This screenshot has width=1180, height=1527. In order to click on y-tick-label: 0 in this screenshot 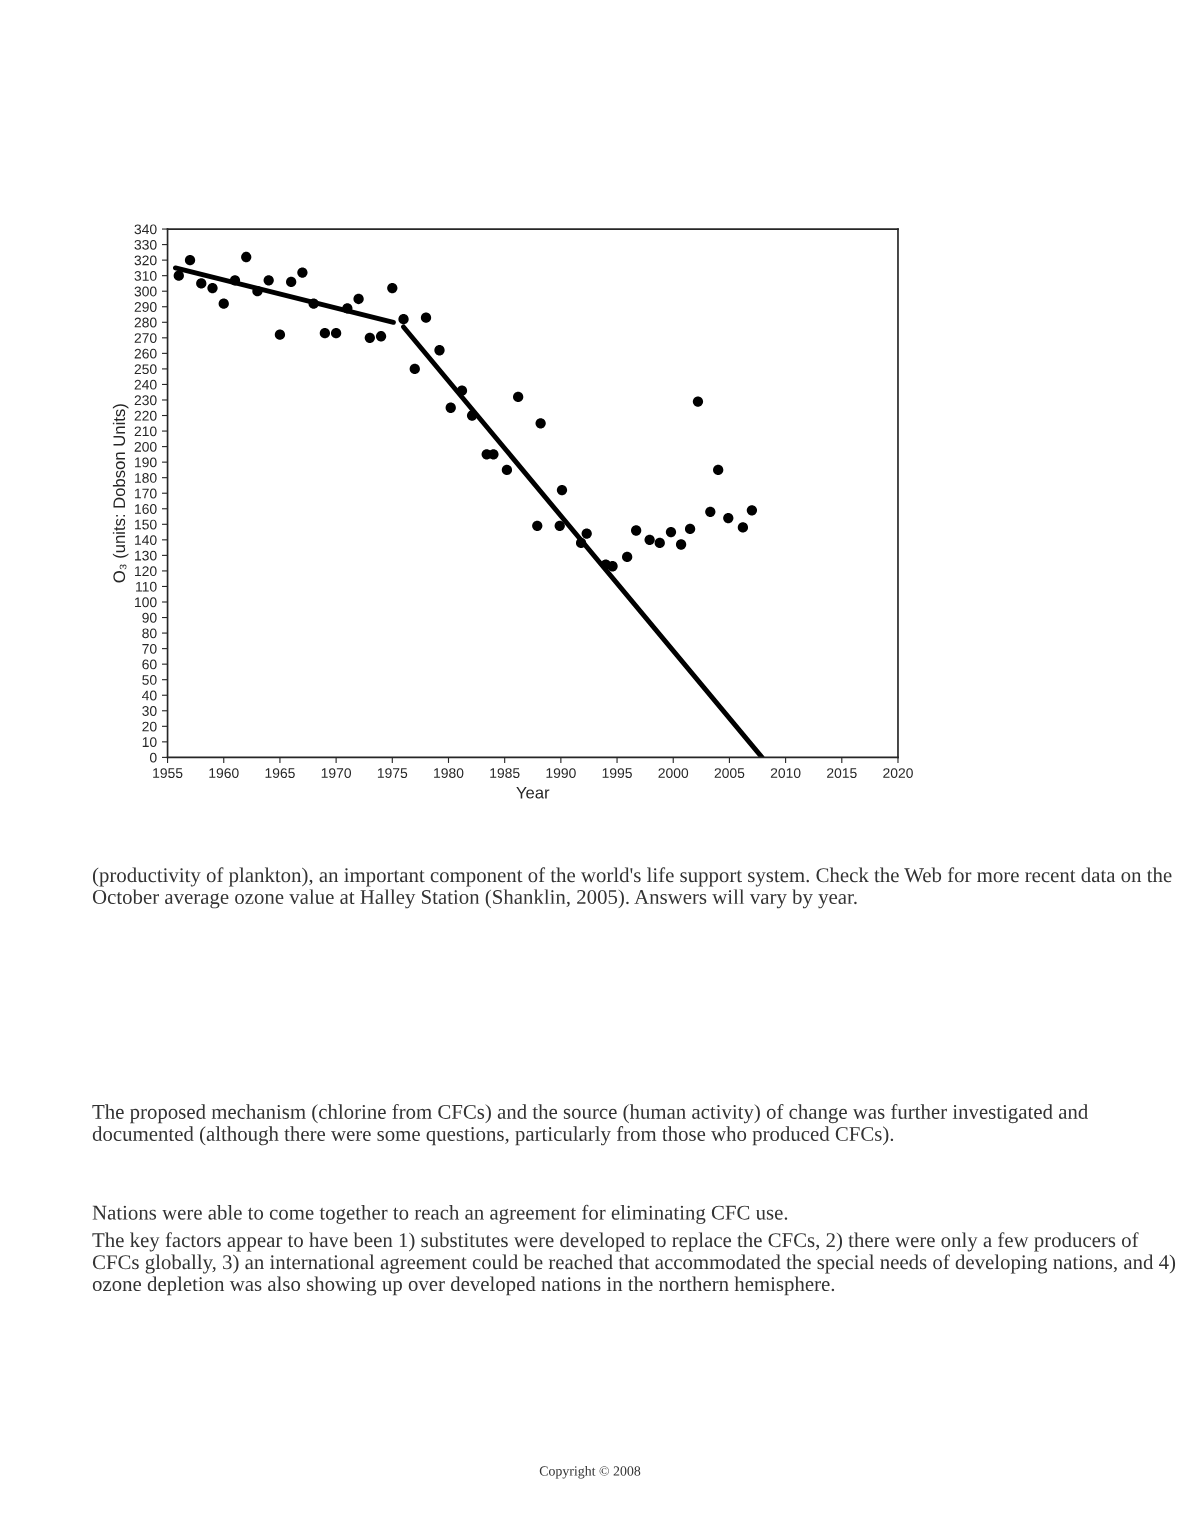, I will do `click(153, 757)`.